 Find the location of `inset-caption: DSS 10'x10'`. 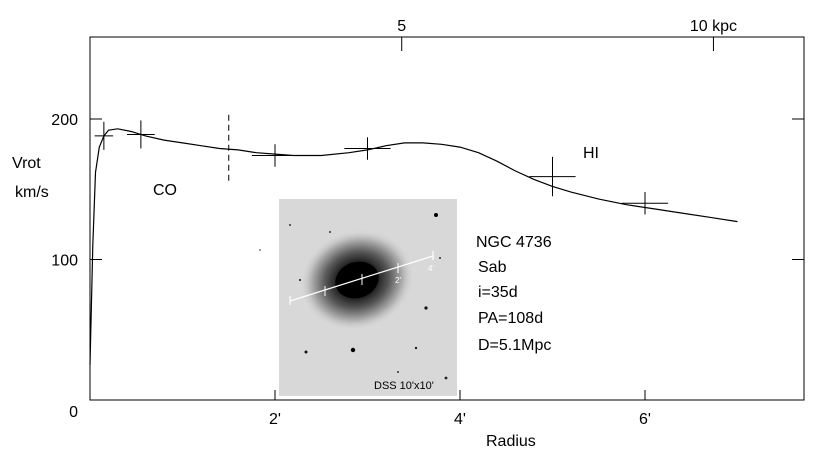

inset-caption: DSS 10'x10' is located at coordinates (404, 386).